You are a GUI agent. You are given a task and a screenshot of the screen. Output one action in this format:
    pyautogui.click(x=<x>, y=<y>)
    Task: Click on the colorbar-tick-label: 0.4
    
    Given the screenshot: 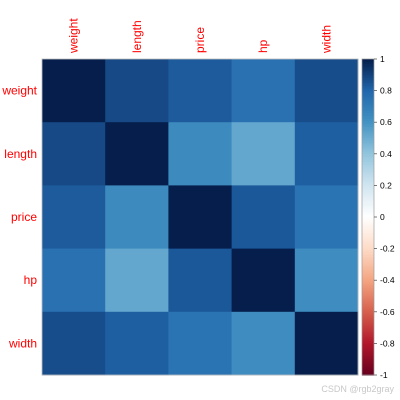 What is the action you would take?
    pyautogui.click(x=386, y=154)
    